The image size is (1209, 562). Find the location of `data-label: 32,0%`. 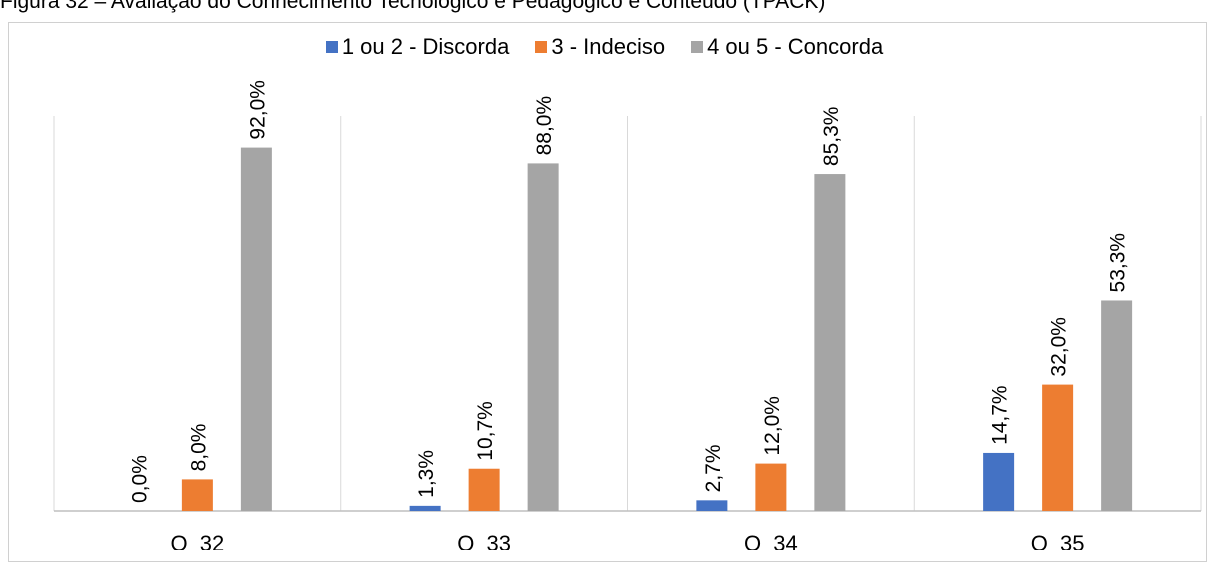

data-label: 32,0% is located at coordinates (1059, 347).